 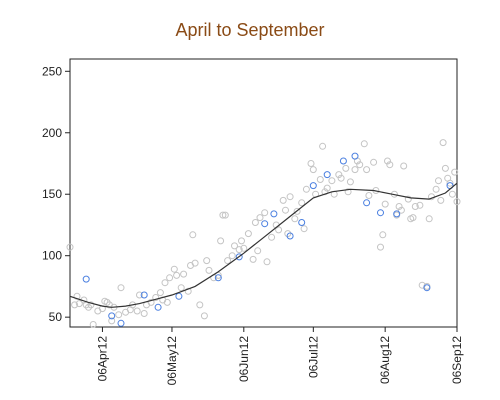 I want to click on x-tick-label: 06Sep12, so click(x=457, y=360).